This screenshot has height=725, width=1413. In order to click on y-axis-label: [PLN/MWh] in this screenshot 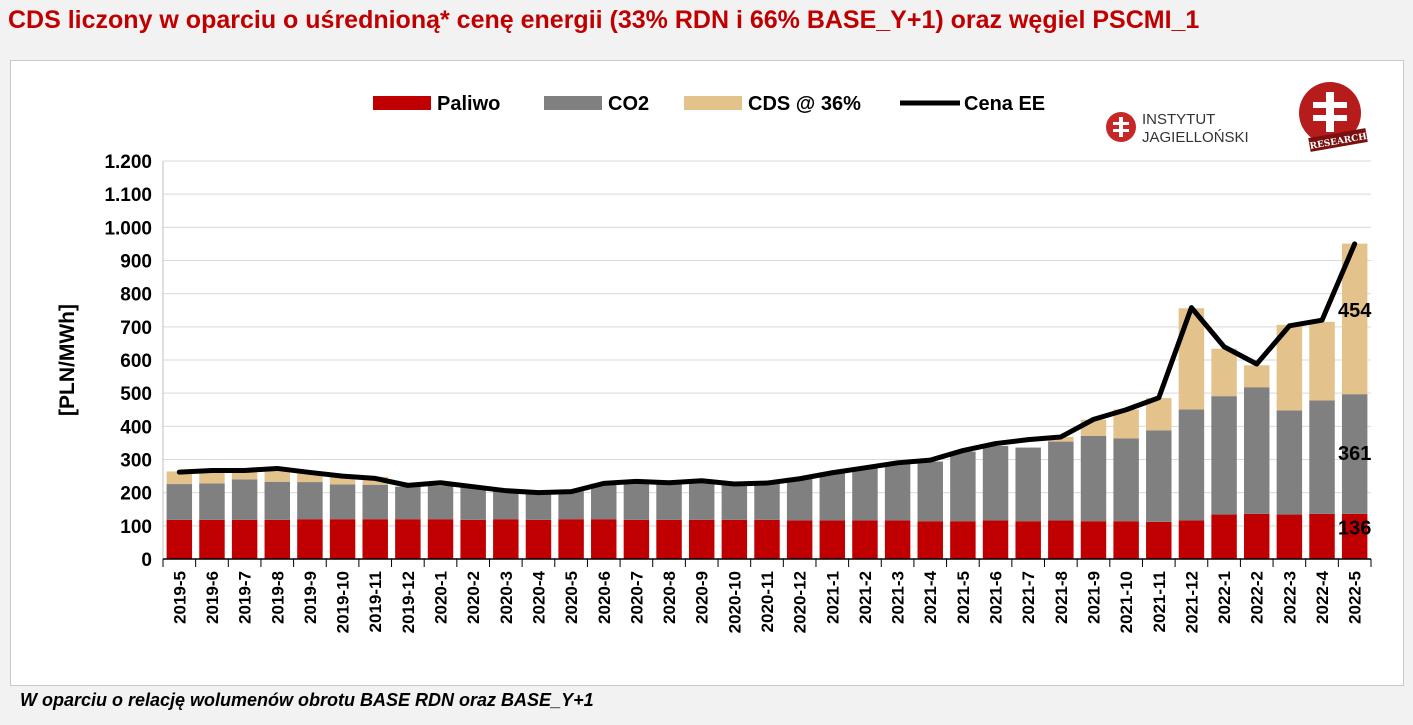, I will do `click(67, 360)`.